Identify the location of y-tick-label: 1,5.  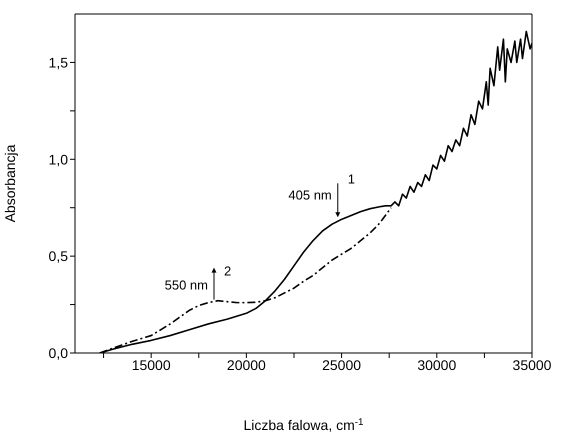
(58, 62).